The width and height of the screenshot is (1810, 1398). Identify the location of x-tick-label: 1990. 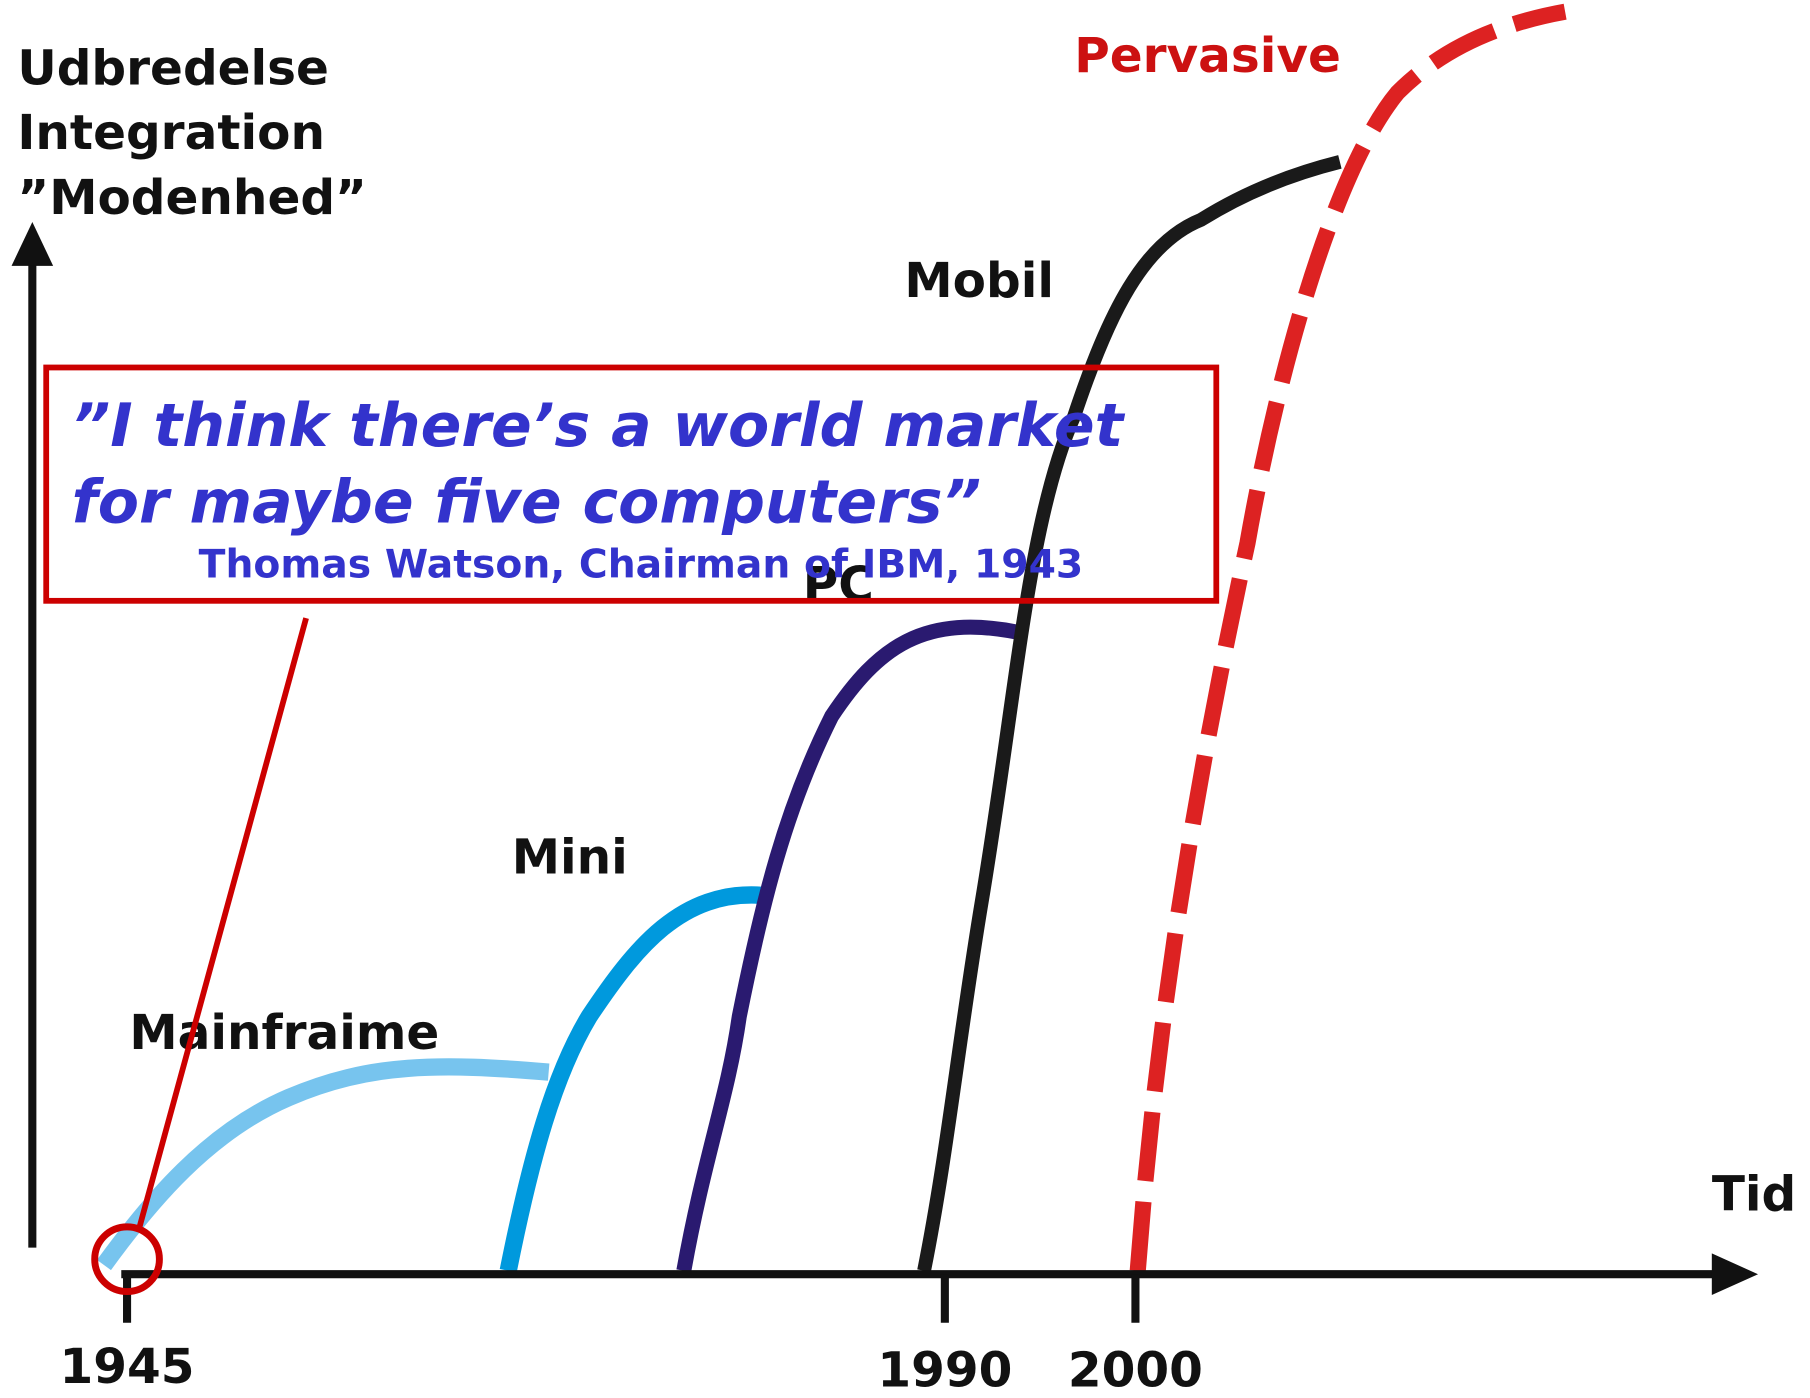
(944, 1370).